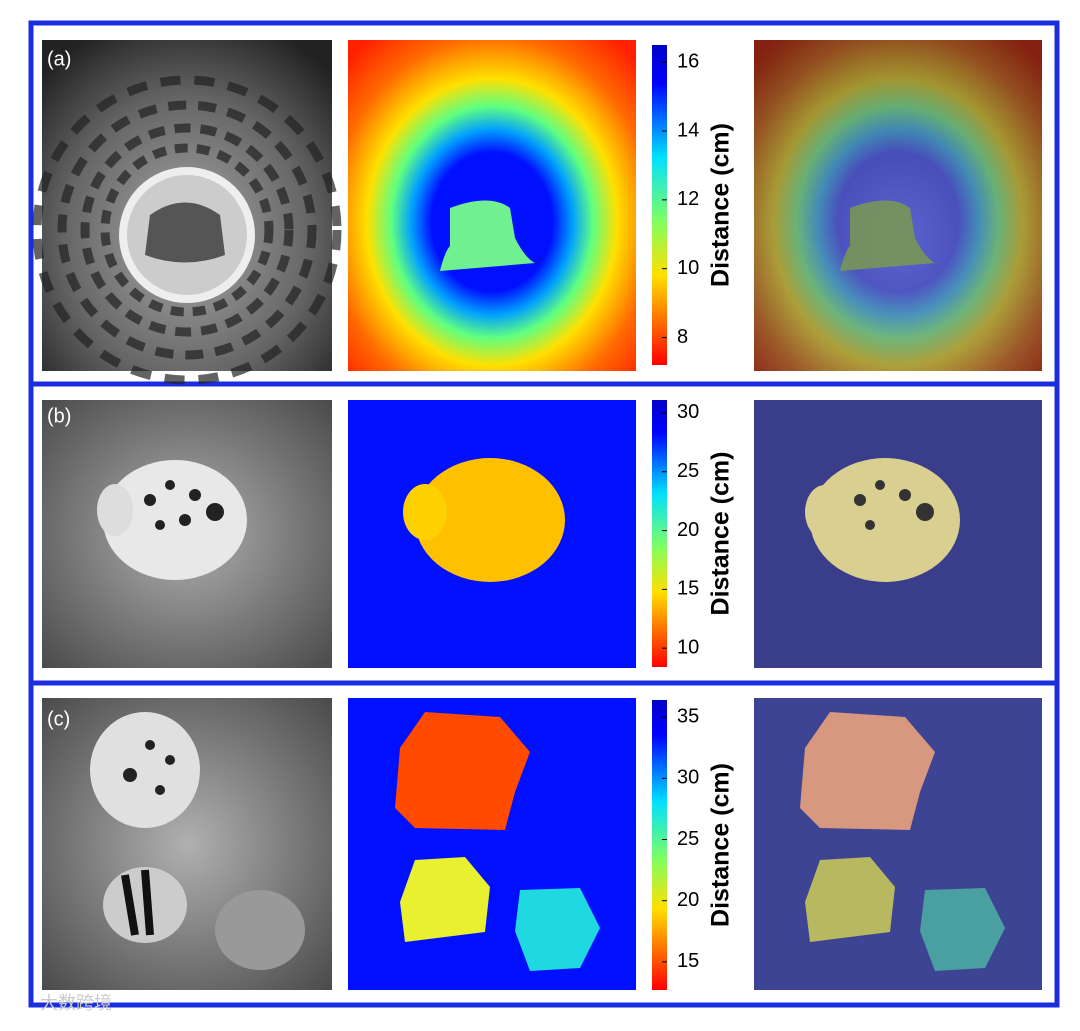 This screenshot has height=1031, width=1080. I want to click on colorbar-tick-label: 8, so click(682, 337).